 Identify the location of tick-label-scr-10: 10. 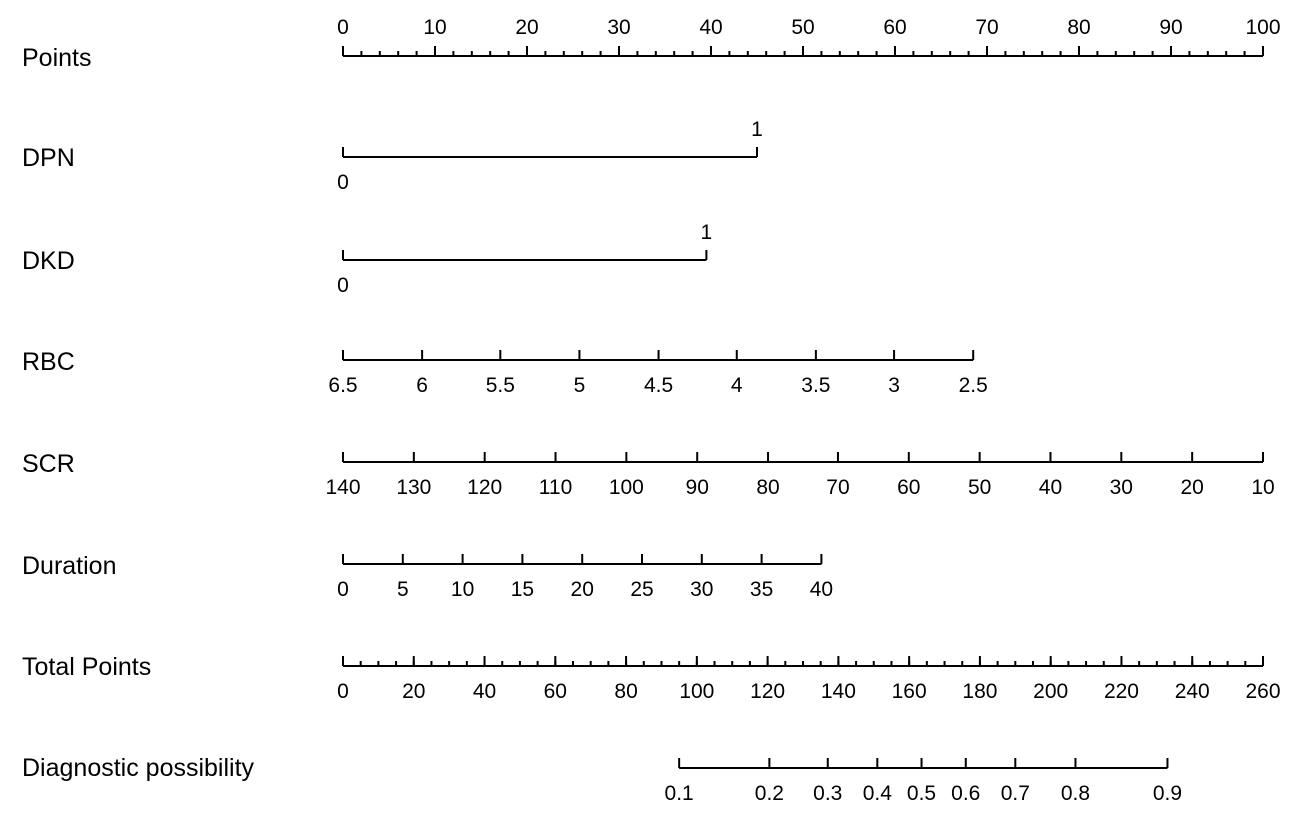
(1262, 487).